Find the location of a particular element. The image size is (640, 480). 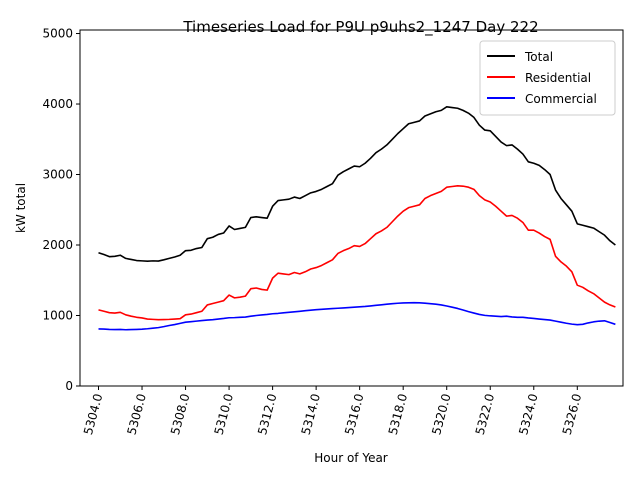

legend-label-total: Total is located at coordinates (538, 57).